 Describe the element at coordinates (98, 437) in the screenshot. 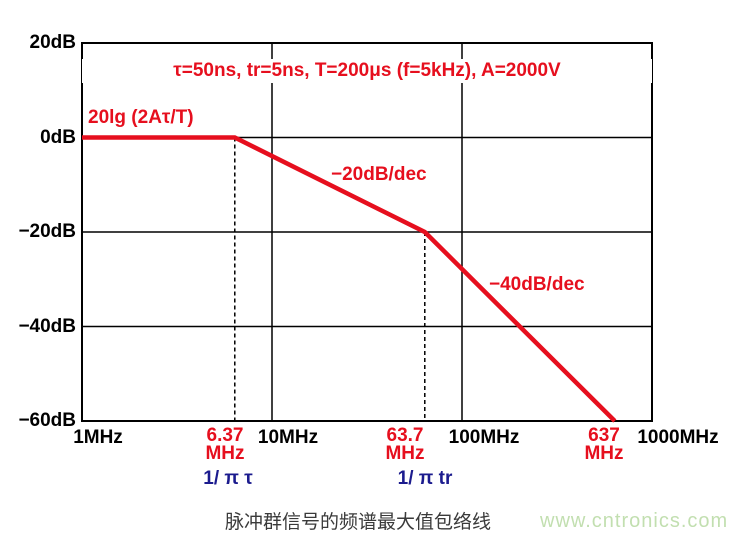

I see `x-tick-1mhz: 1MHz` at that location.